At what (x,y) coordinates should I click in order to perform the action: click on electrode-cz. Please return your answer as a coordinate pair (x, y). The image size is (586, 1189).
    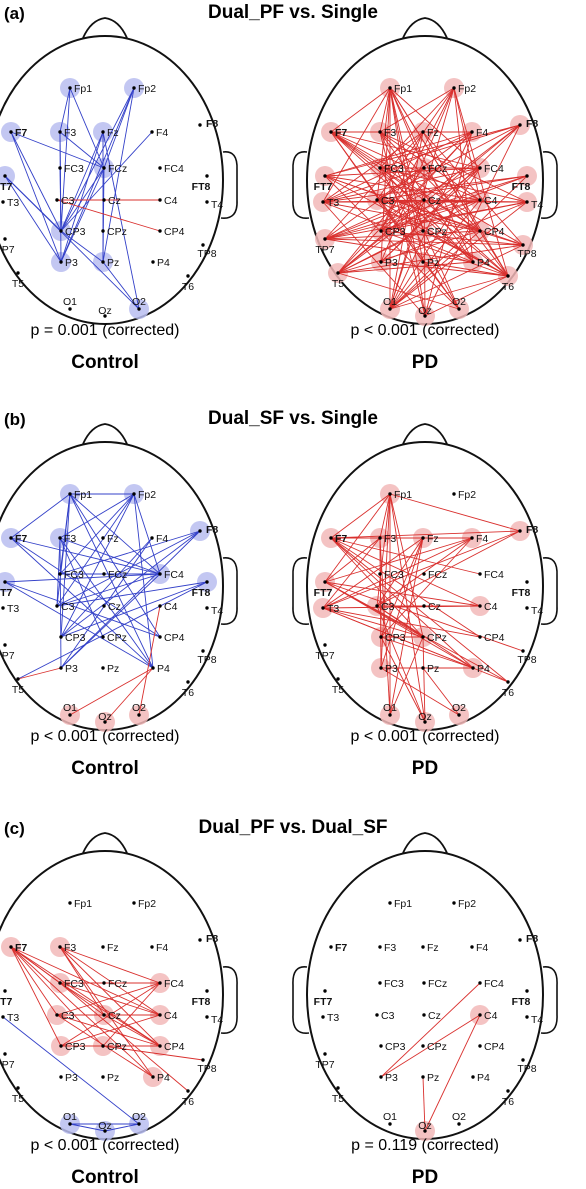
    Looking at the image, I should click on (104, 606).